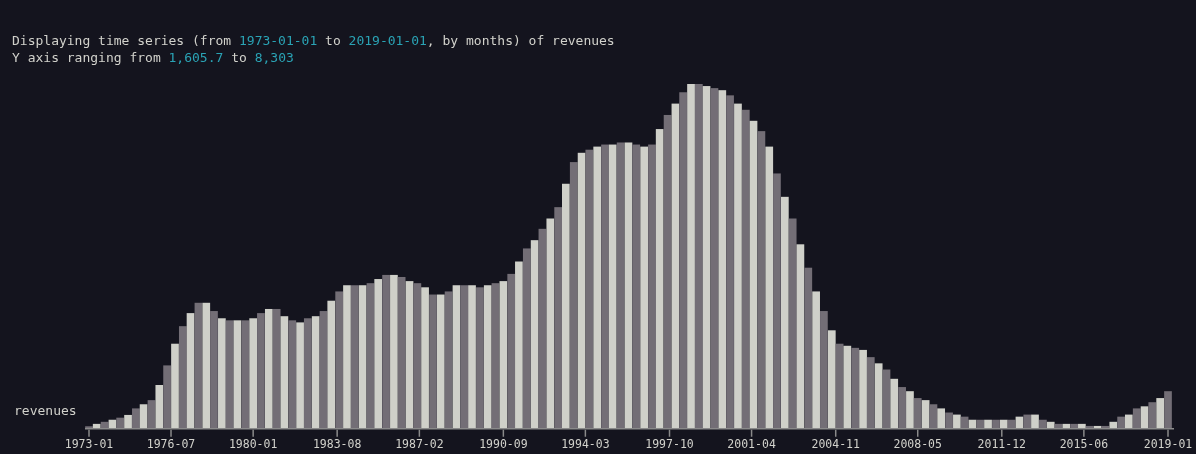 This screenshot has height=454, width=1196. What do you see at coordinates (253, 443) in the screenshot?
I see `x-tick-label: 1980-01` at bounding box center [253, 443].